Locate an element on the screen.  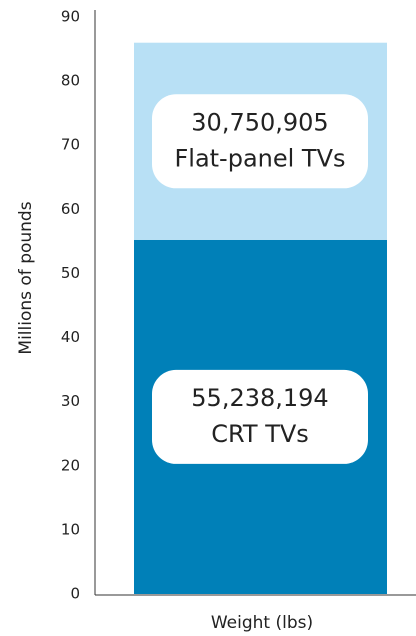
y-tick-label: 50 is located at coordinates (70, 273).